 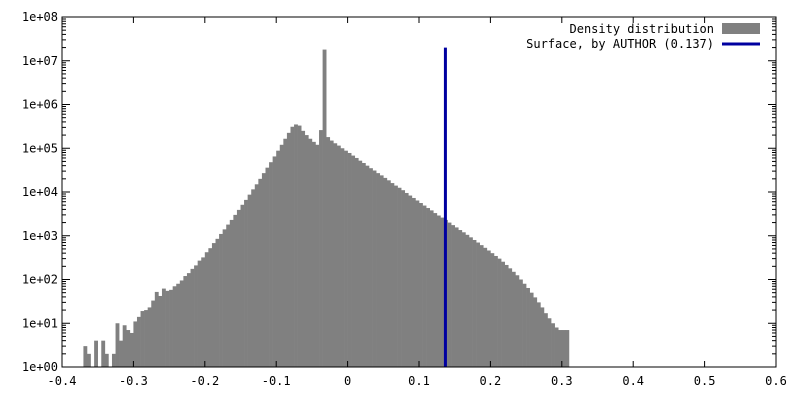 I want to click on y-tick-label: 1e+04, so click(x=40, y=192).